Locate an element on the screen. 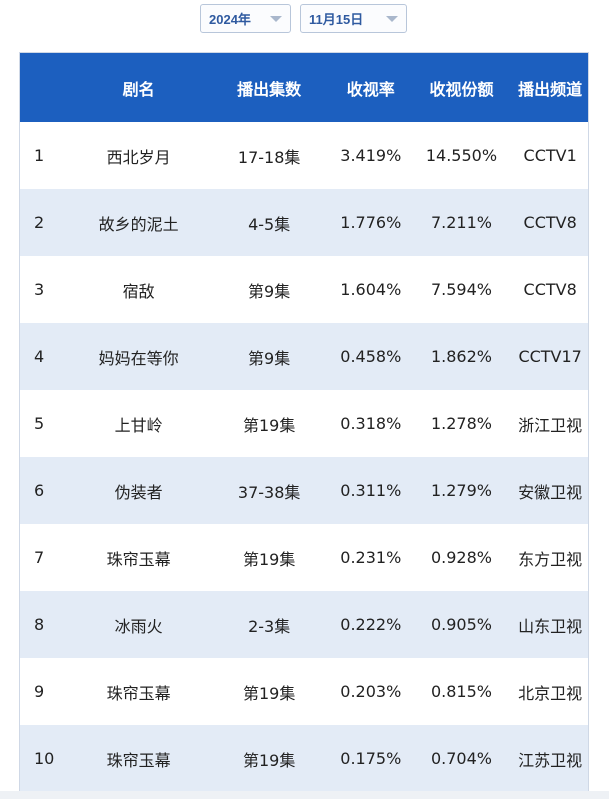  channel-cell: CCTV1 is located at coordinates (550, 155).